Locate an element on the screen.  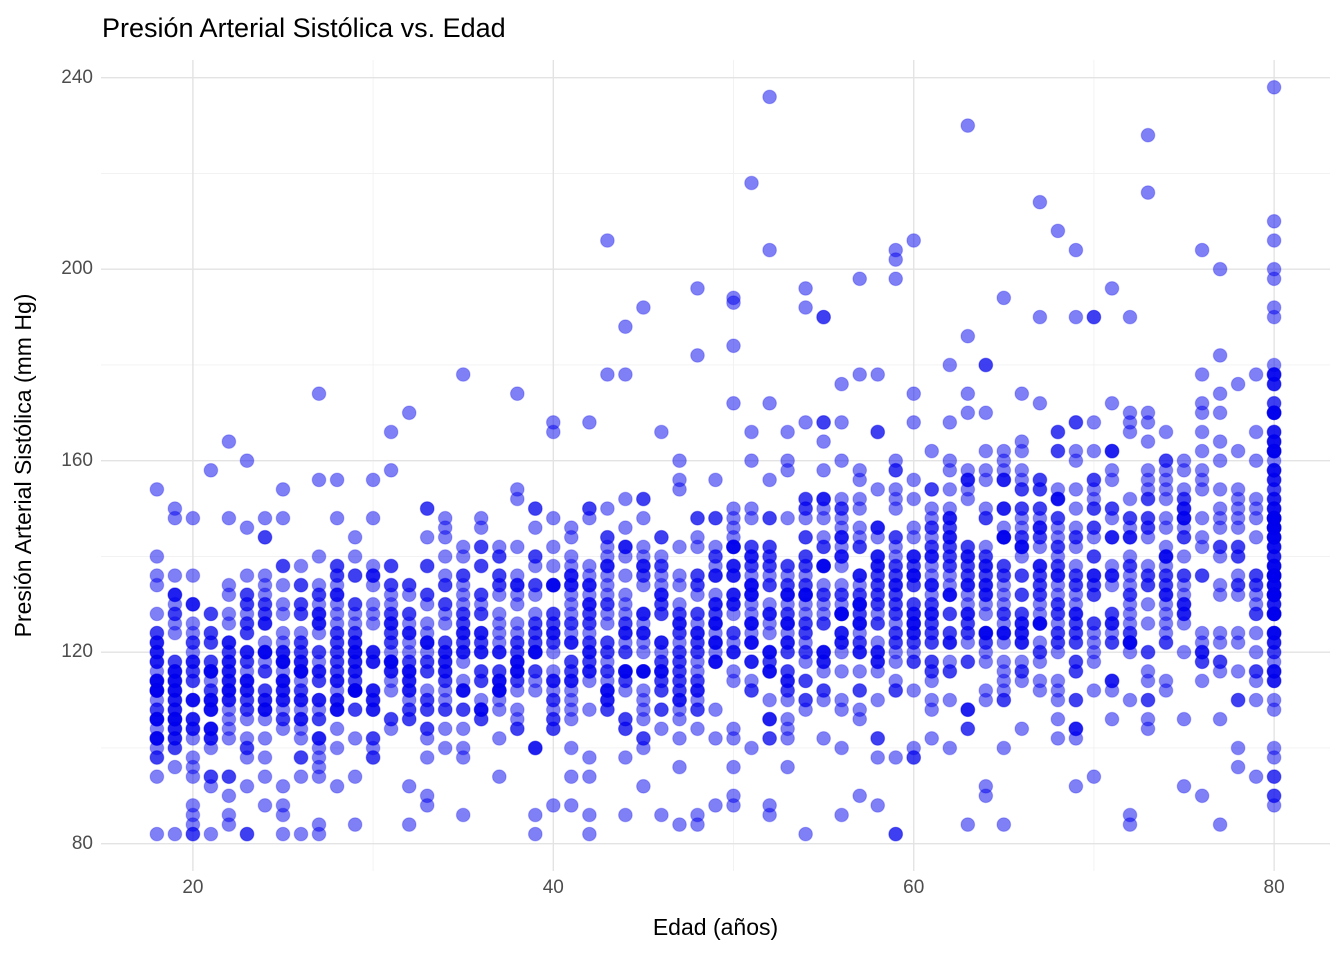
x-axis-title: Edad (años) is located at coordinates (715, 927).